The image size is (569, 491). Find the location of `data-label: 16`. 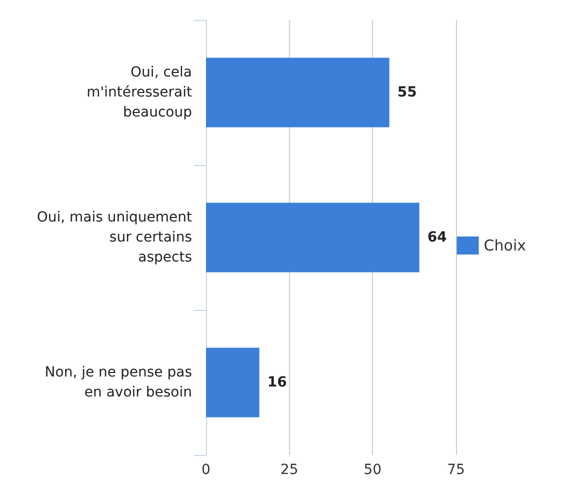

data-label: 16 is located at coordinates (277, 382).